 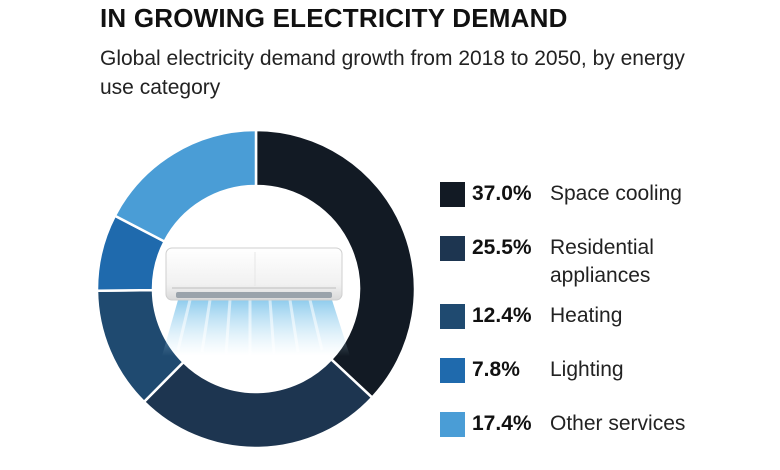 What do you see at coordinates (502, 423) in the screenshot?
I see `legend-value: 17.4%` at bounding box center [502, 423].